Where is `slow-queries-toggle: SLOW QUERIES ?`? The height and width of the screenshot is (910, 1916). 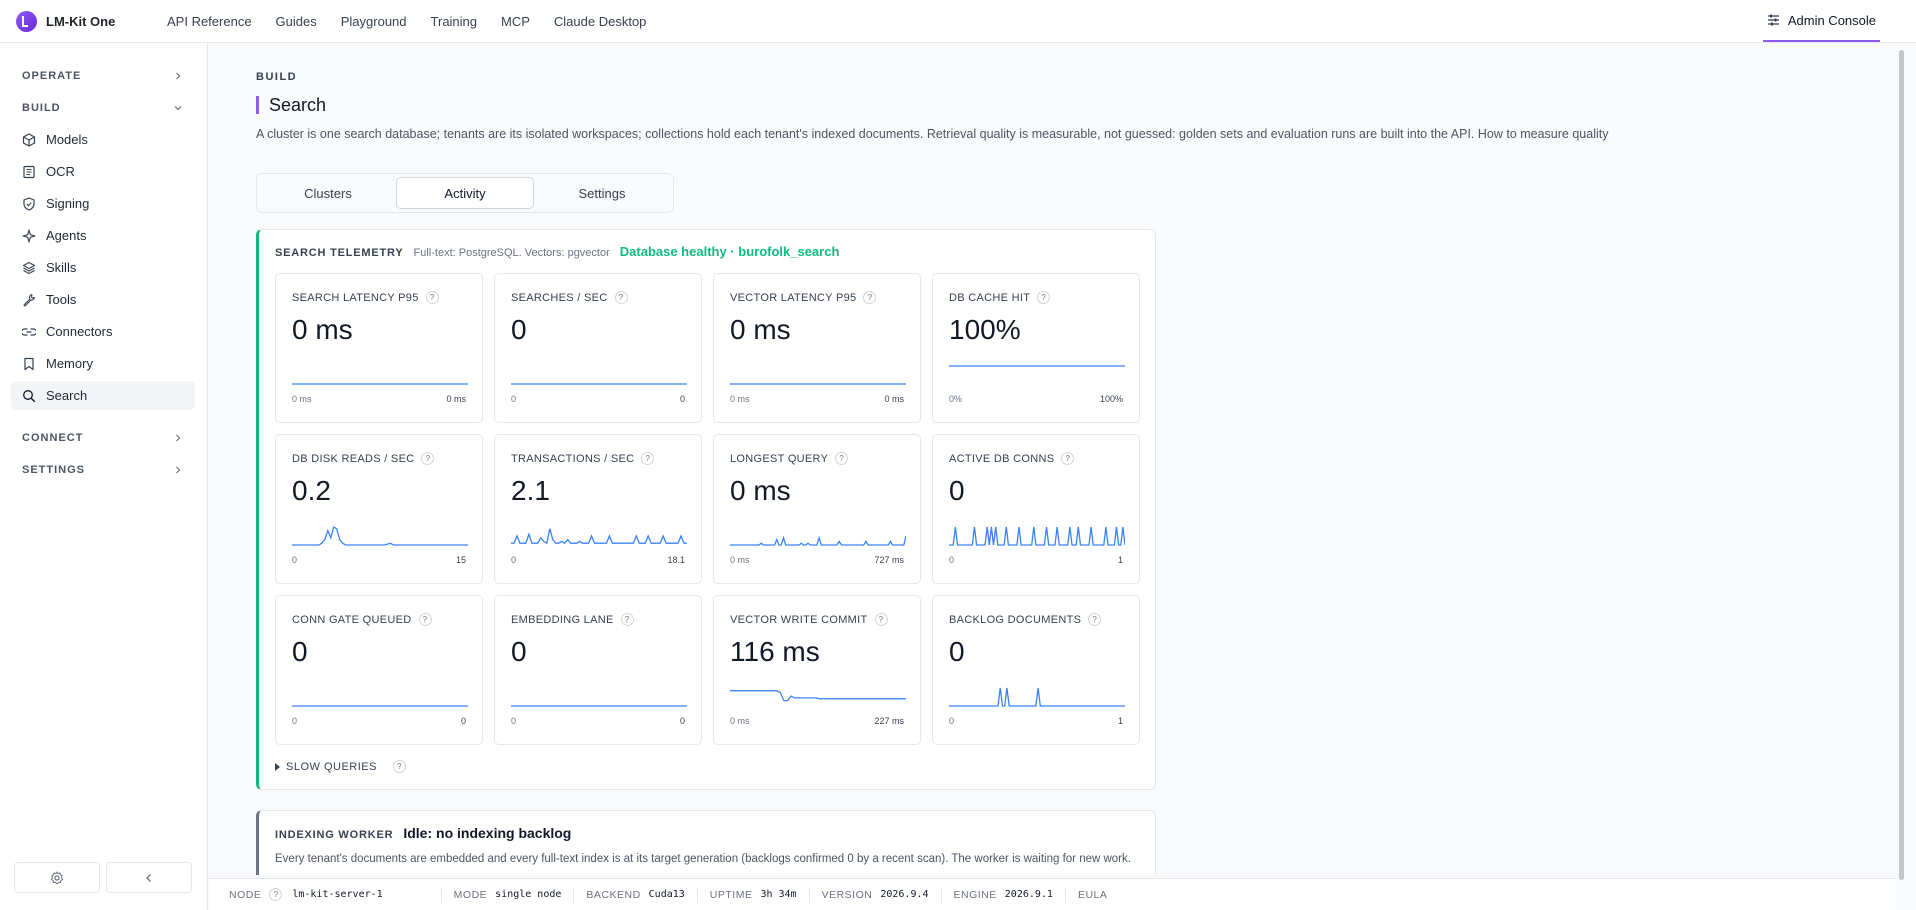
slow-queries-toggle: SLOW QUERIES ? is located at coordinates (340, 766).